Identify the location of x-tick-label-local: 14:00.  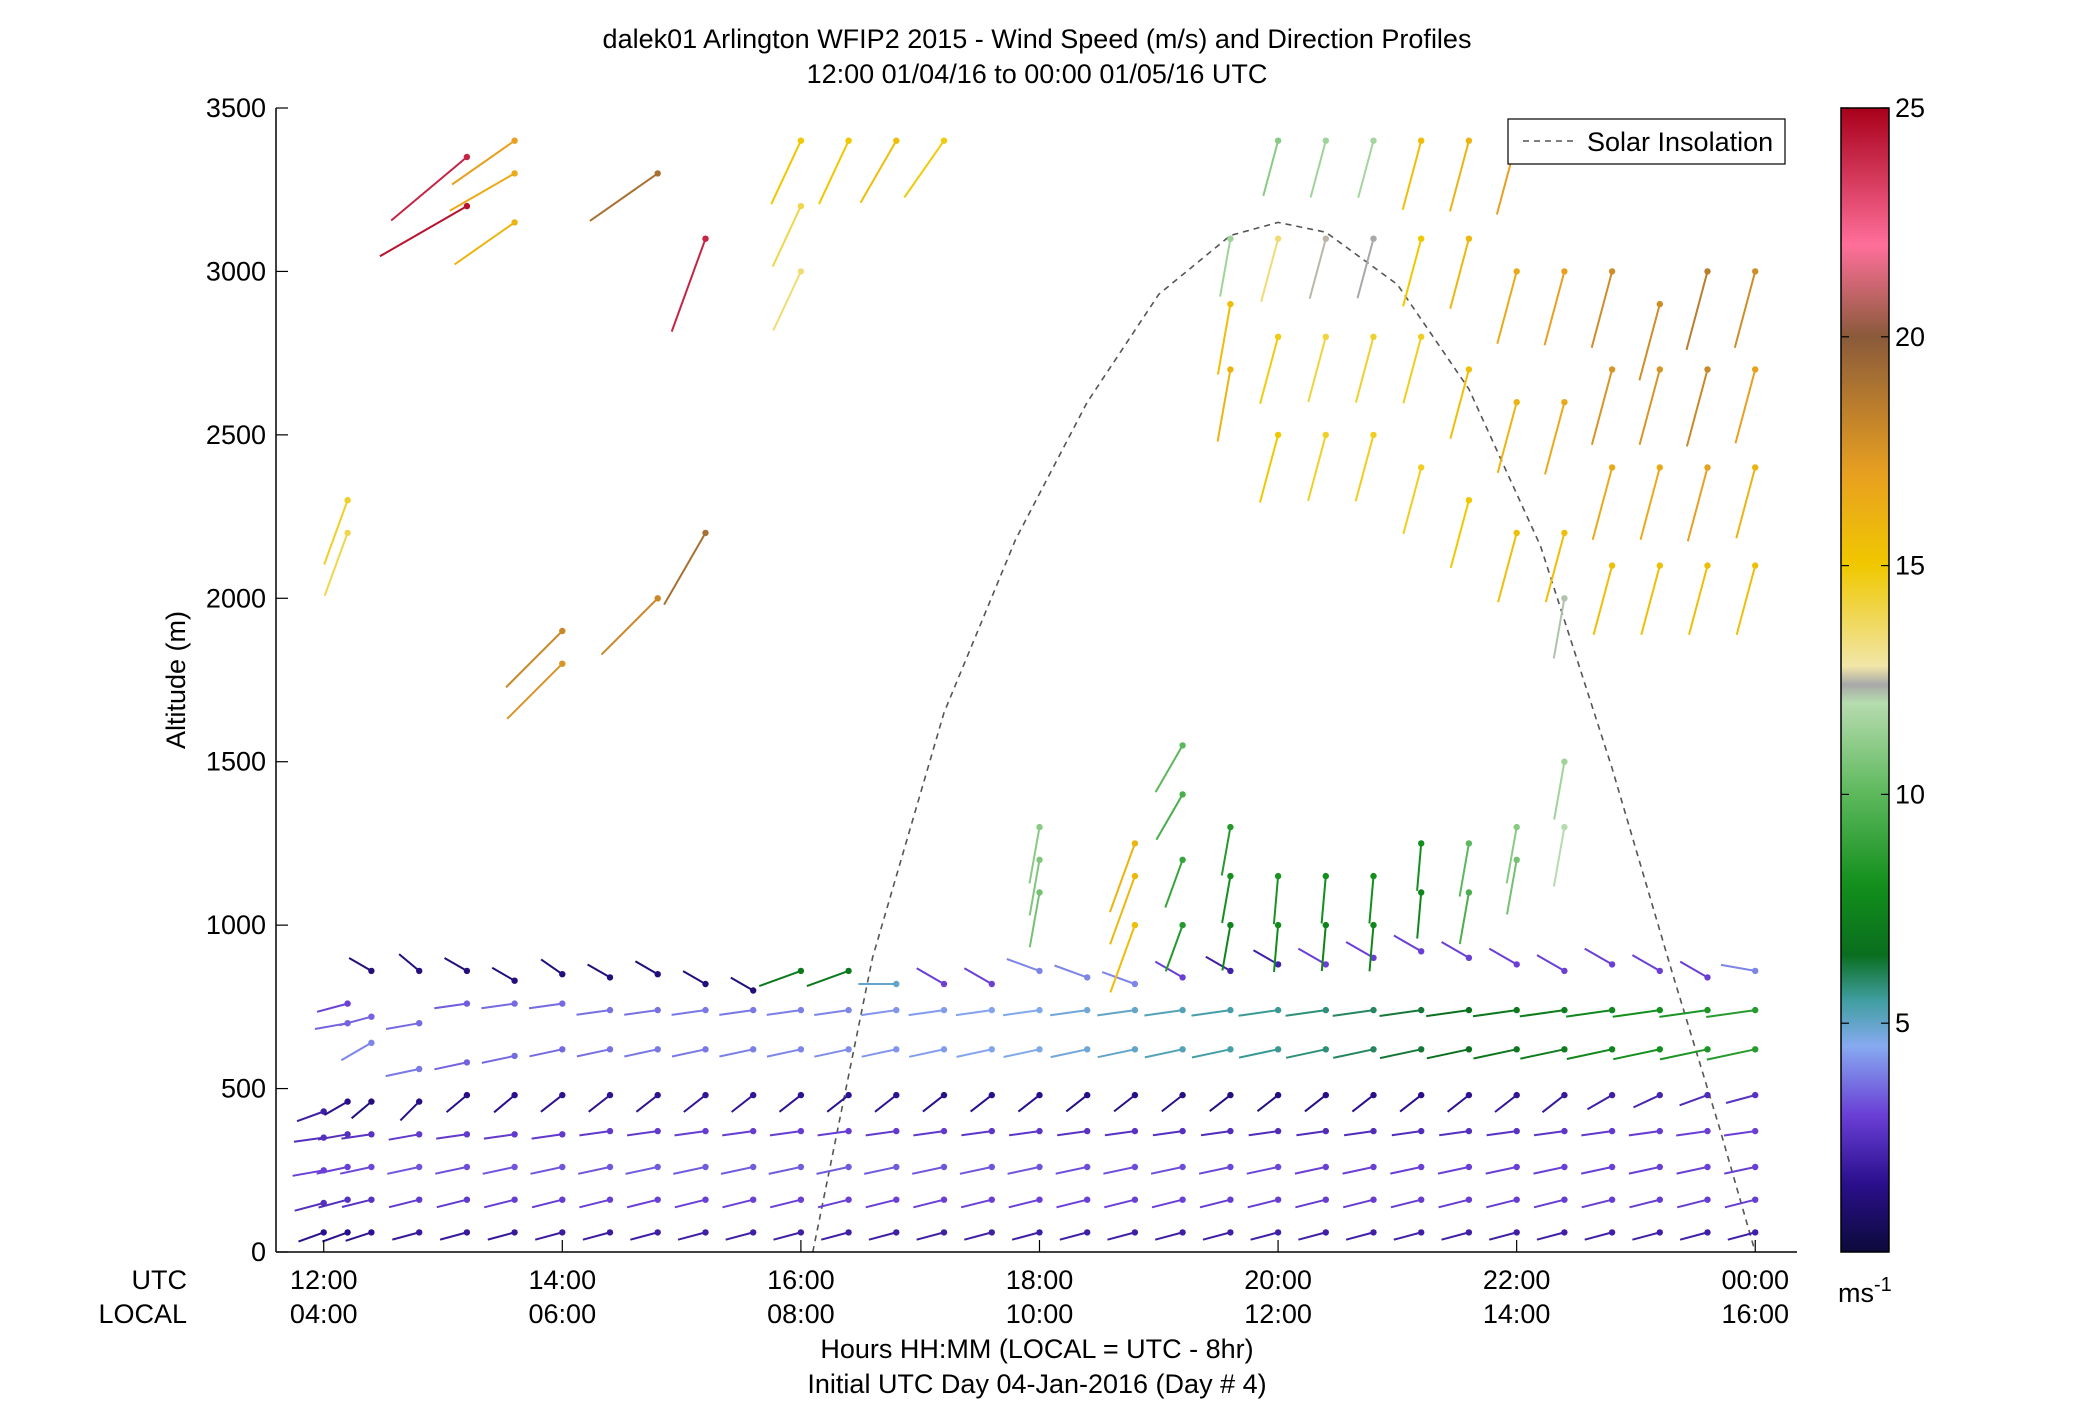
(1517, 1314).